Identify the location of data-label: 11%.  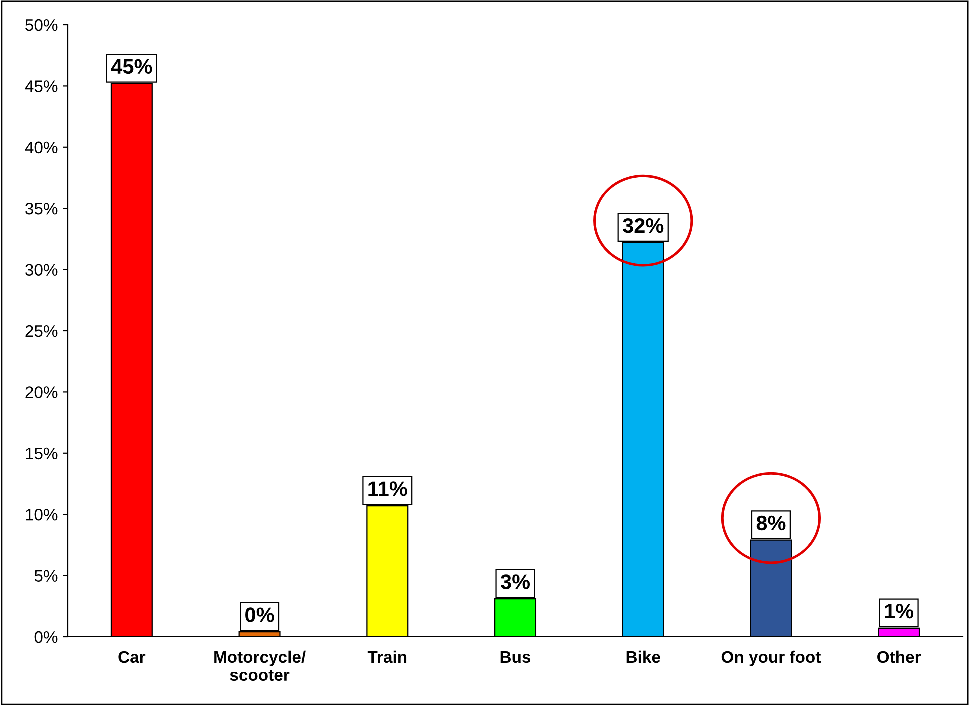
(388, 489).